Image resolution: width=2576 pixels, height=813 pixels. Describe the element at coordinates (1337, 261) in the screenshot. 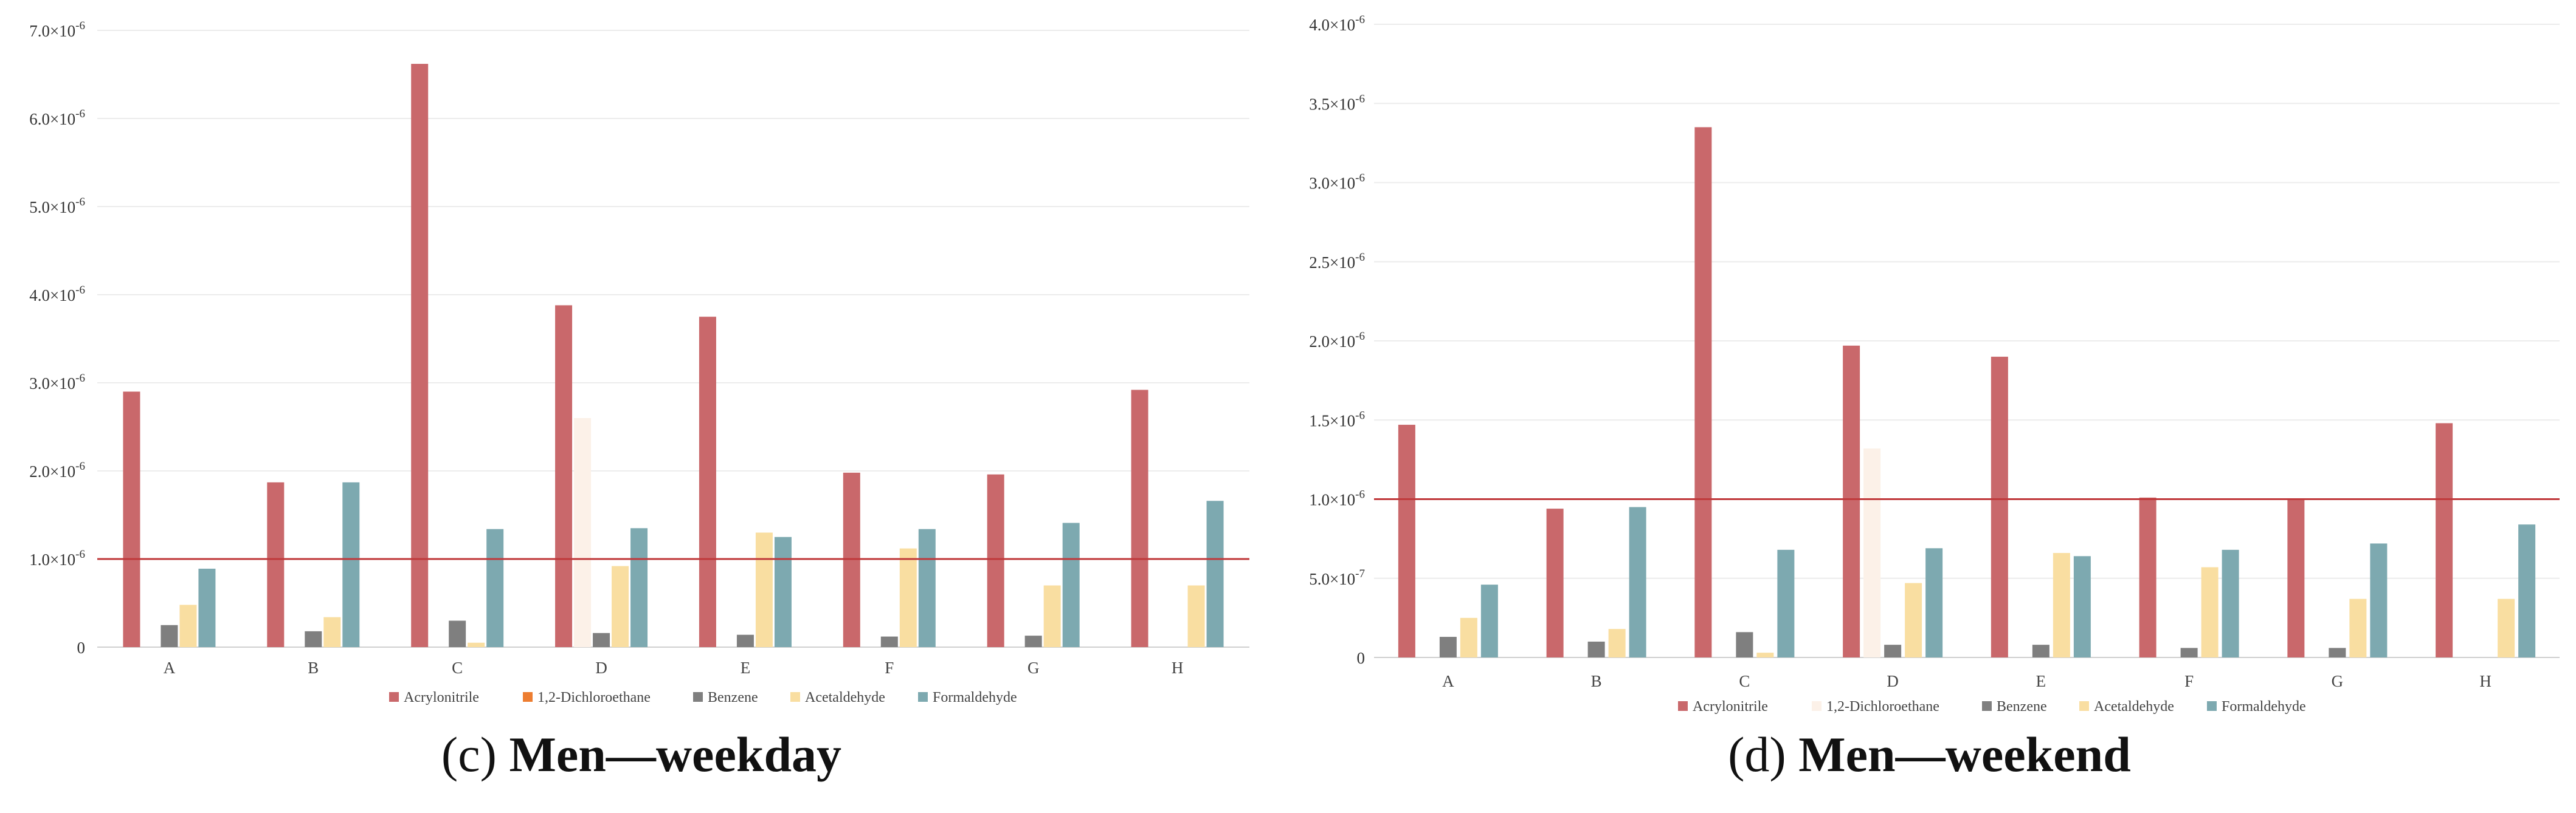

I see `y-tick-label: 2.5×10⁻⁶` at that location.